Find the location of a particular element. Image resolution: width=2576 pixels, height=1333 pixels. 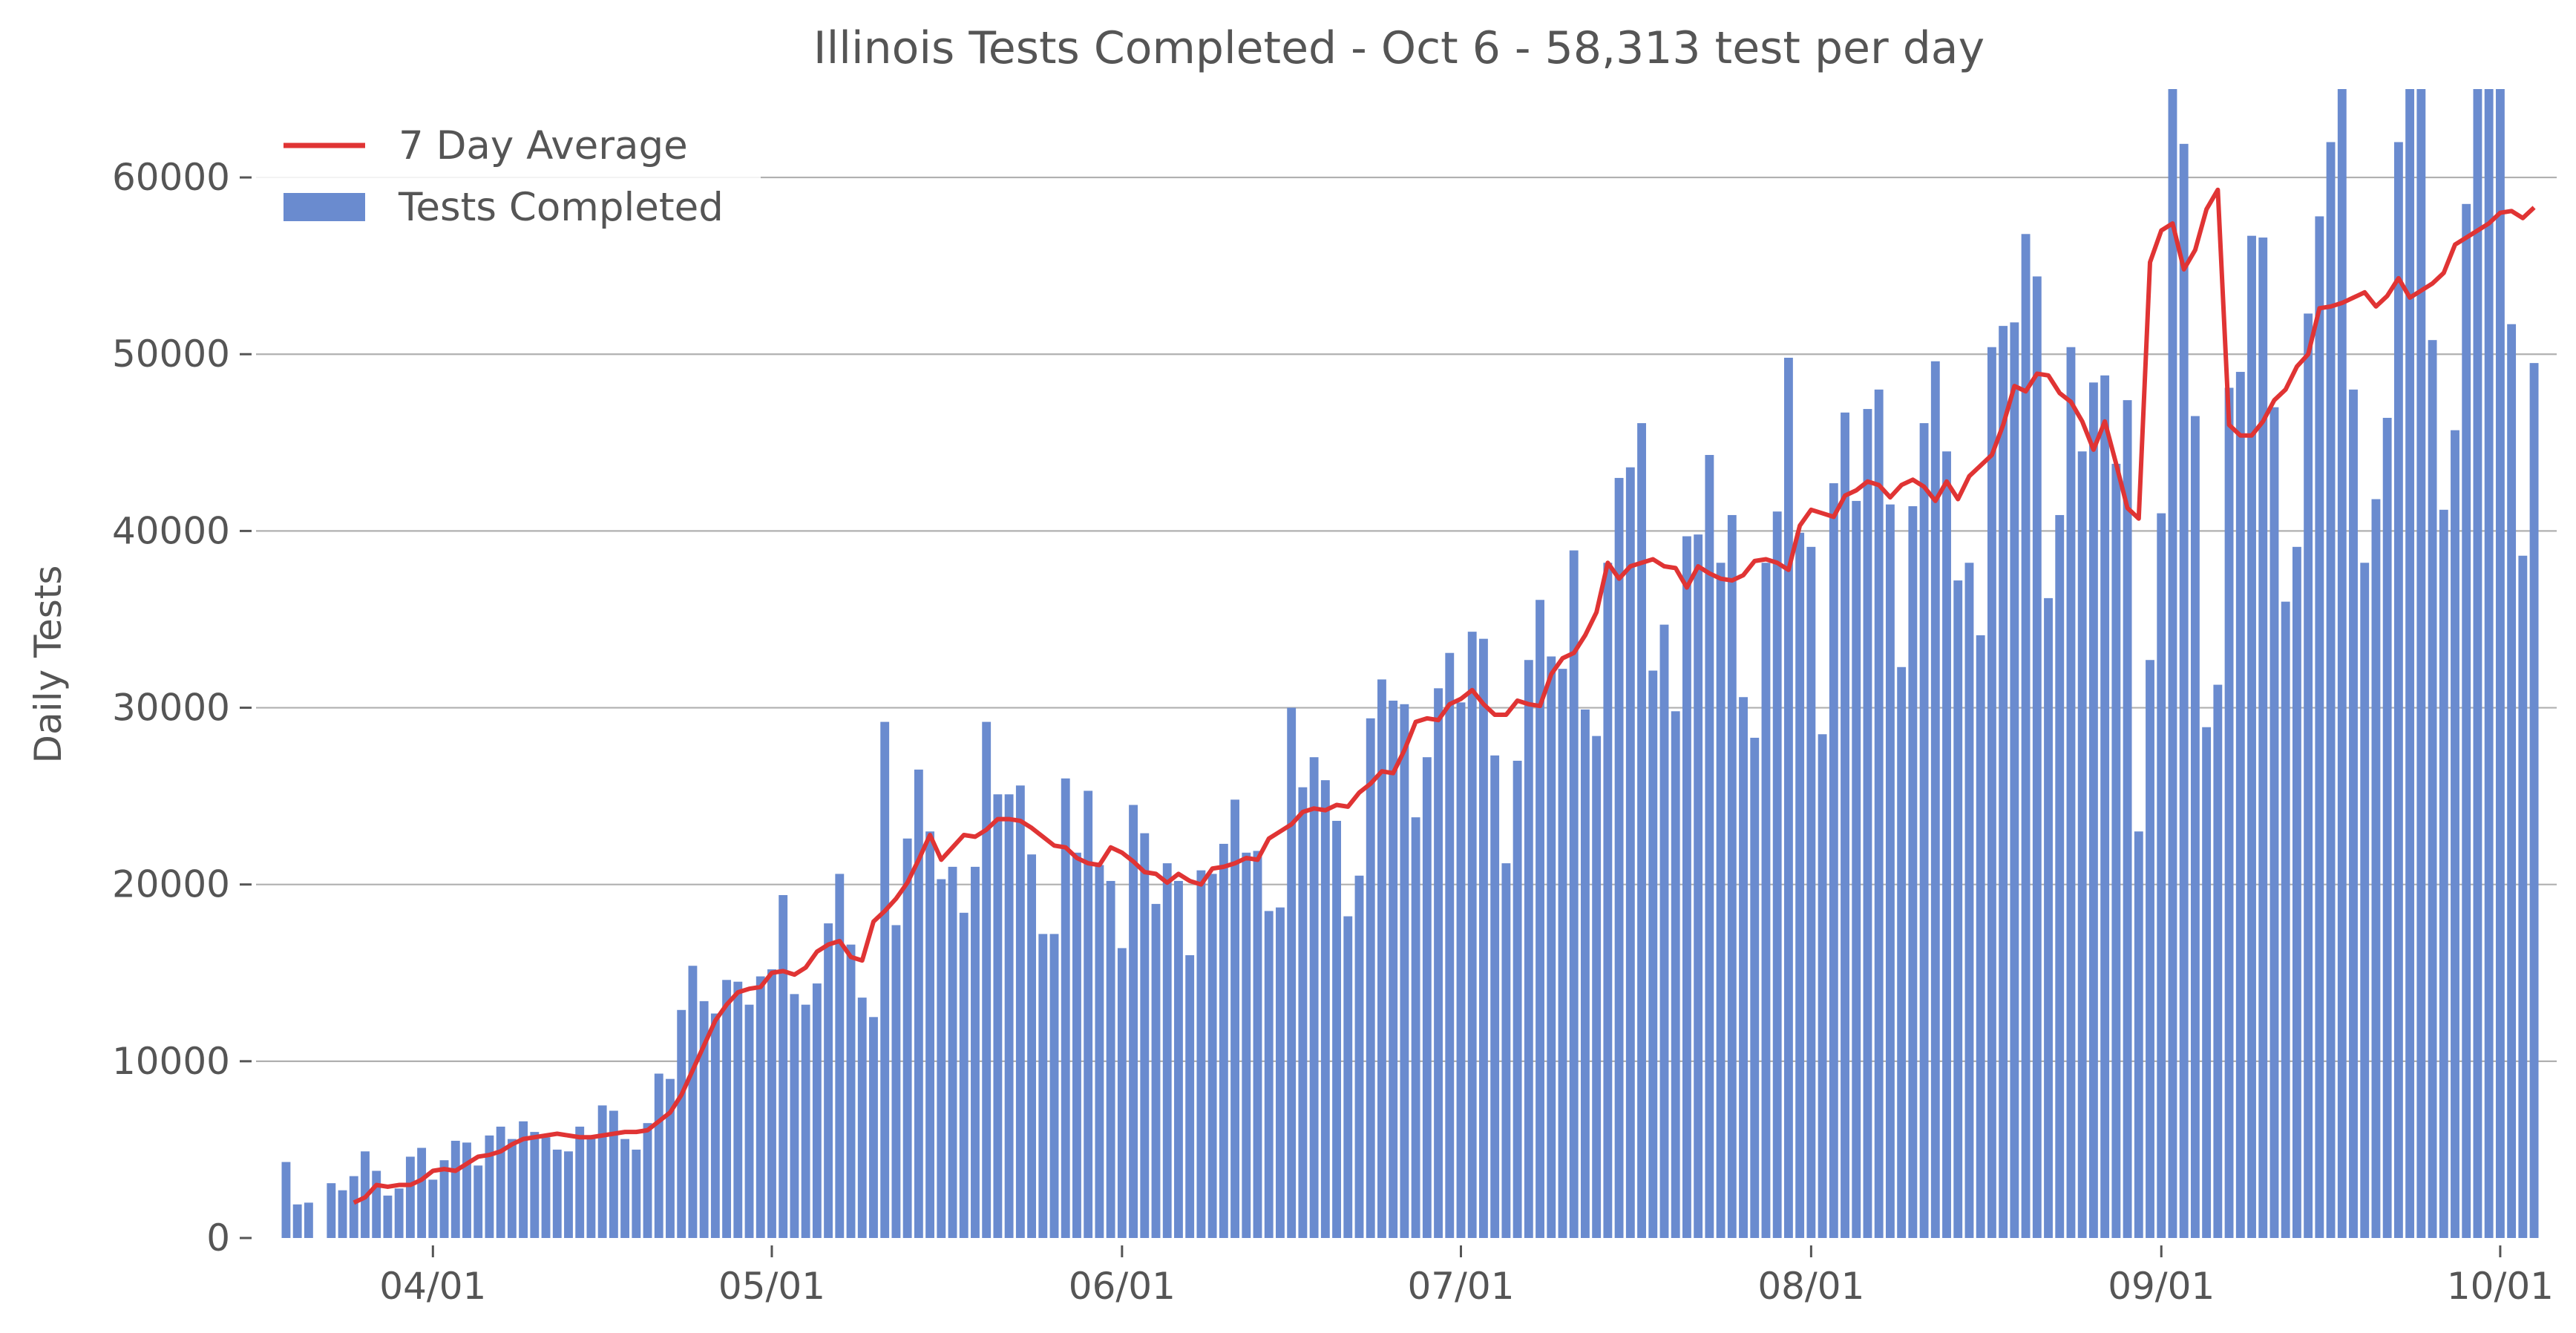

y-tick-label: 30000 is located at coordinates (171, 708).